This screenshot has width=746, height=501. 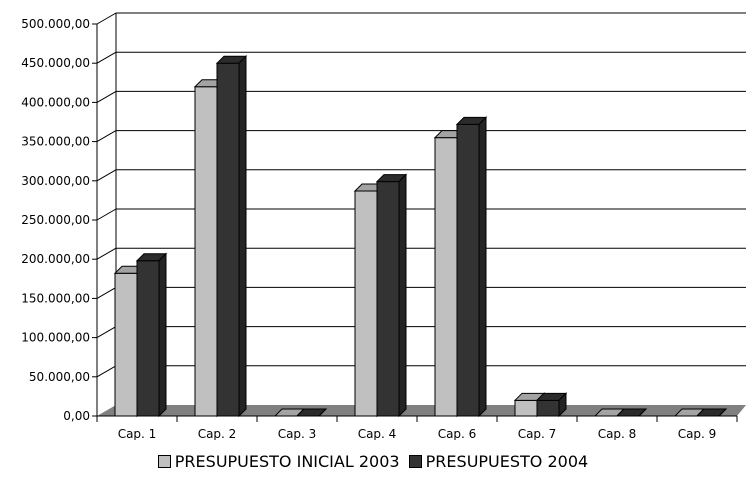 What do you see at coordinates (537, 433) in the screenshot?
I see `x-tick-label: Cap. 7` at bounding box center [537, 433].